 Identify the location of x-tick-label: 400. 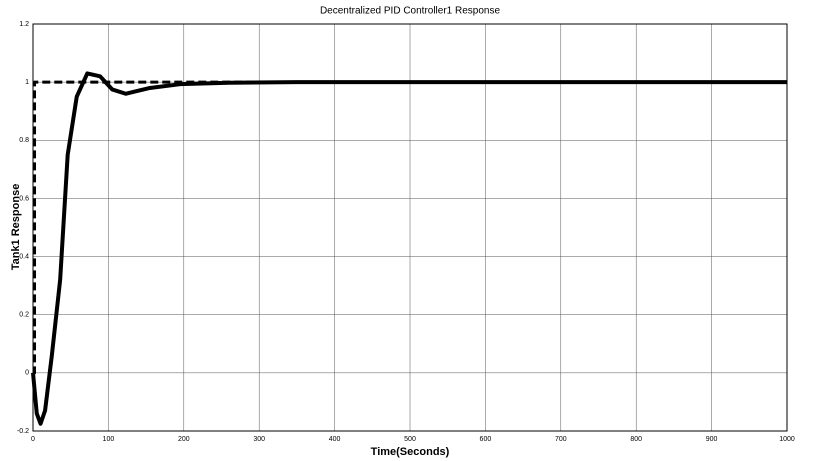
(335, 439).